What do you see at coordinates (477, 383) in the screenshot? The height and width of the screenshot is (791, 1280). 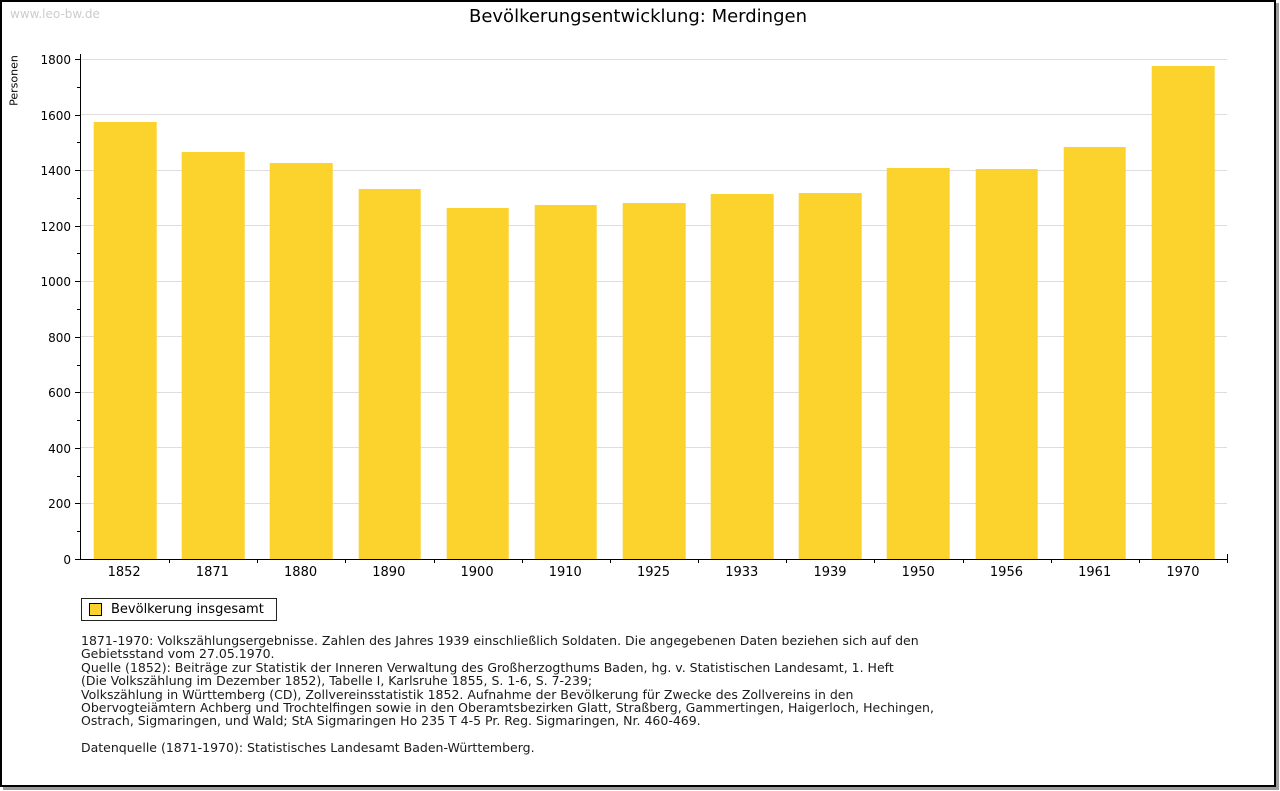 I see `bar-1900` at bounding box center [477, 383].